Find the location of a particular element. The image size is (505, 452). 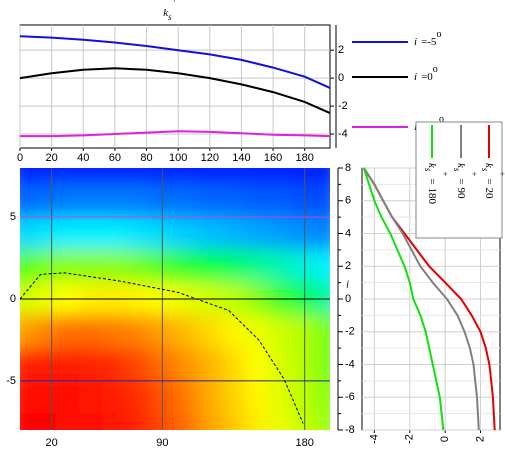

legend-label: i =0o is located at coordinates (426, 73).